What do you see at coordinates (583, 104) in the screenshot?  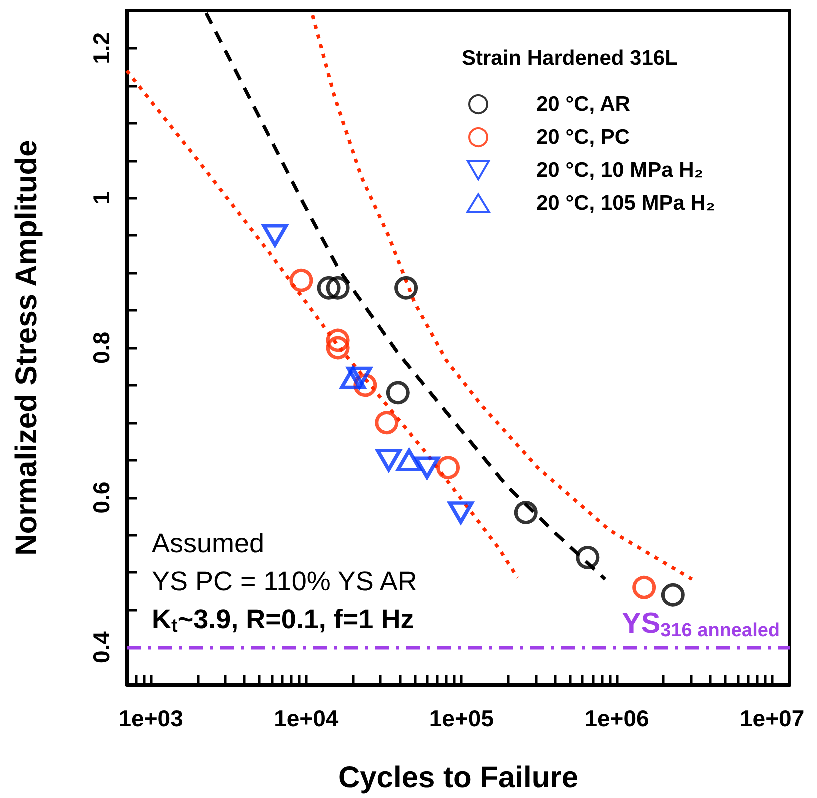 I see `legend-label: 20 °C, AR` at bounding box center [583, 104].